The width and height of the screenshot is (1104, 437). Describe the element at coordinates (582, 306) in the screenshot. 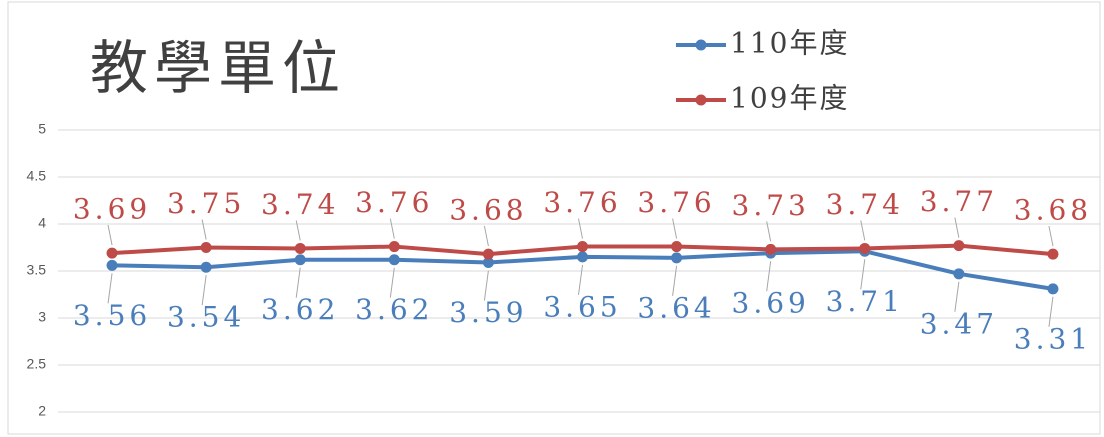

I see `data-label: 3.65` at that location.